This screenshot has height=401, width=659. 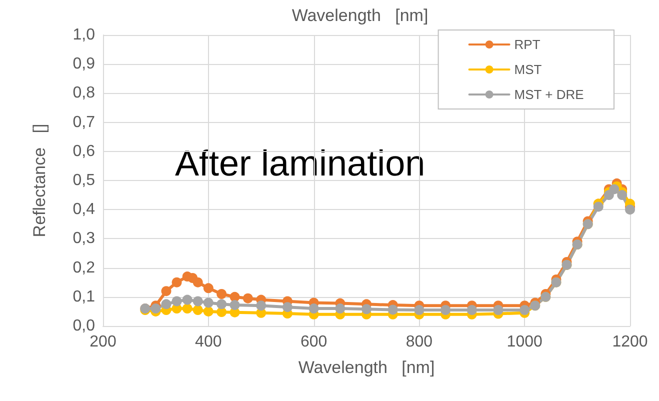 I want to click on legend-label: MST + DRE, so click(x=549, y=94).